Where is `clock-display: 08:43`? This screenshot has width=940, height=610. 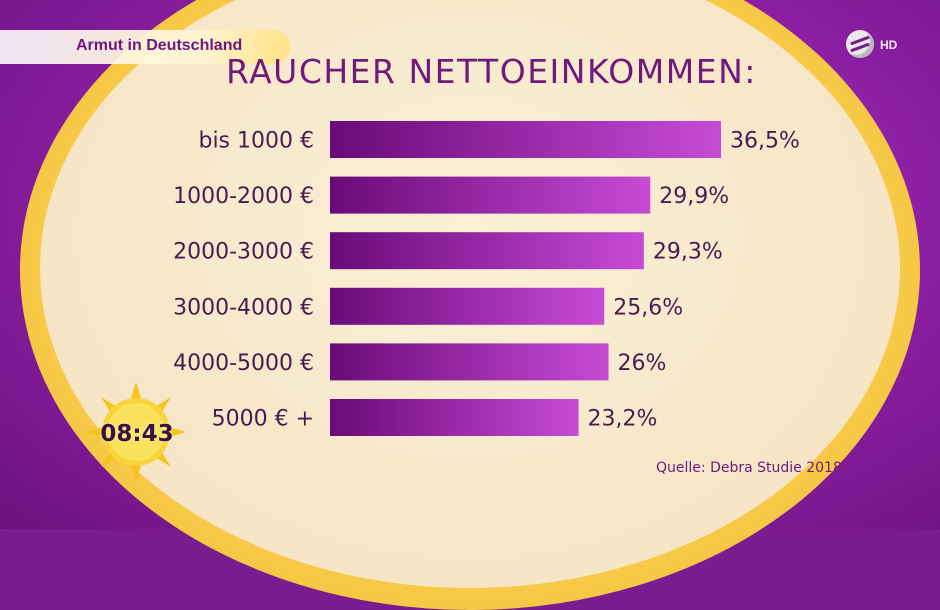 clock-display: 08:43 is located at coordinates (137, 434).